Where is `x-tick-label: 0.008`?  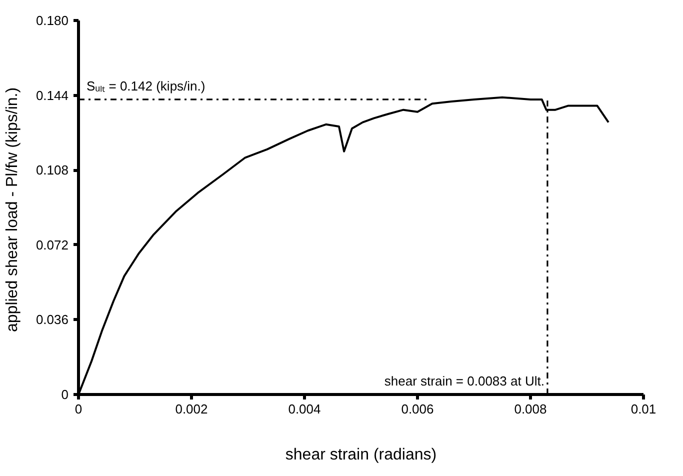
x-tick-label: 0.008 is located at coordinates (530, 409).